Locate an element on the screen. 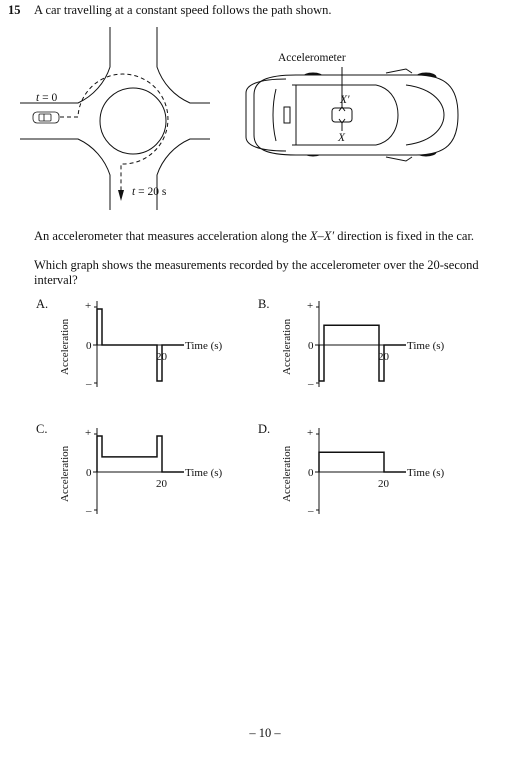  road-edge-top-left is located at coordinates (65, 65).